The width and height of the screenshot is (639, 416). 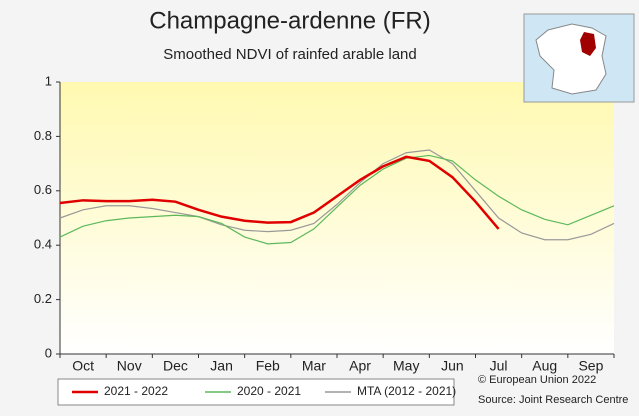 I want to click on y-tick-label: 0.6, so click(x=43, y=189).